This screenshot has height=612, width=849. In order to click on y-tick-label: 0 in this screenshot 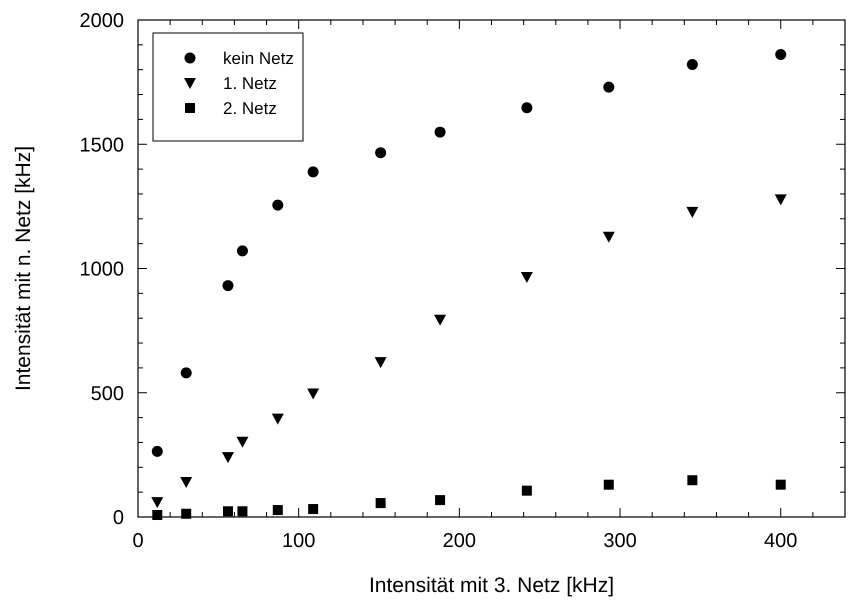, I will do `click(118, 518)`.